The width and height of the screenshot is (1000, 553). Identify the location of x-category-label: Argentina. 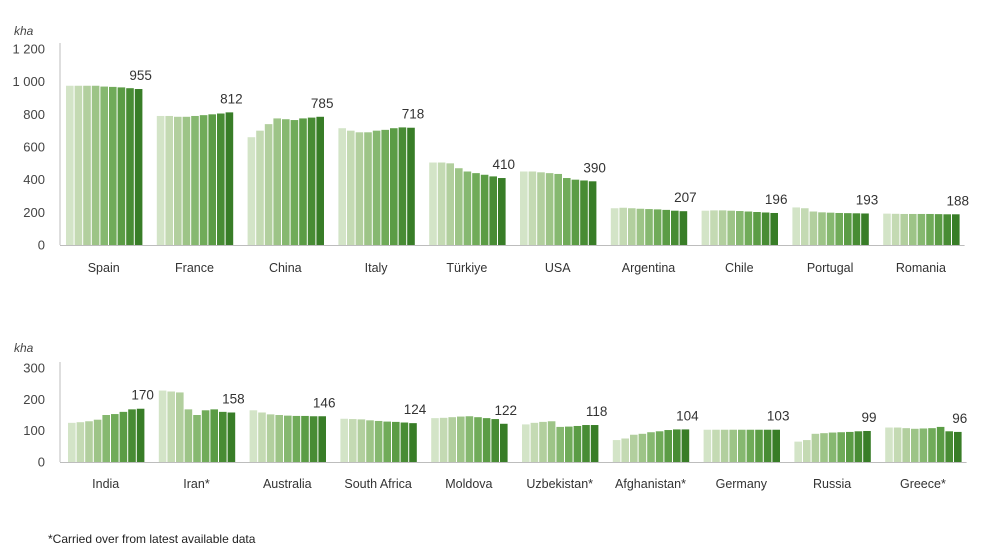
(649, 268).